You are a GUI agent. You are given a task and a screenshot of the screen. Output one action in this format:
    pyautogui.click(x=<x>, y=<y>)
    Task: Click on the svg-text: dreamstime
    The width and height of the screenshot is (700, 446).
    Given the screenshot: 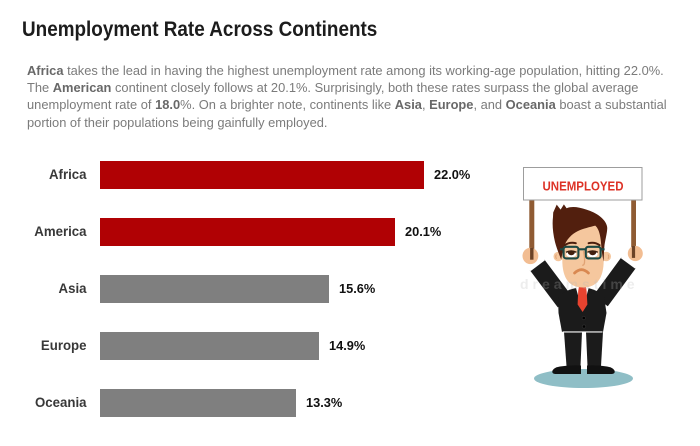 What is the action you would take?
    pyautogui.click(x=579, y=284)
    